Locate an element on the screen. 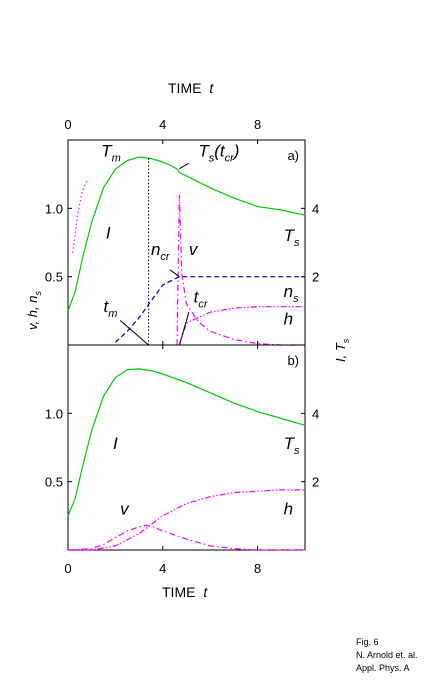 This screenshot has height=686, width=444. annotation-t-m: Tm is located at coordinates (111, 152).